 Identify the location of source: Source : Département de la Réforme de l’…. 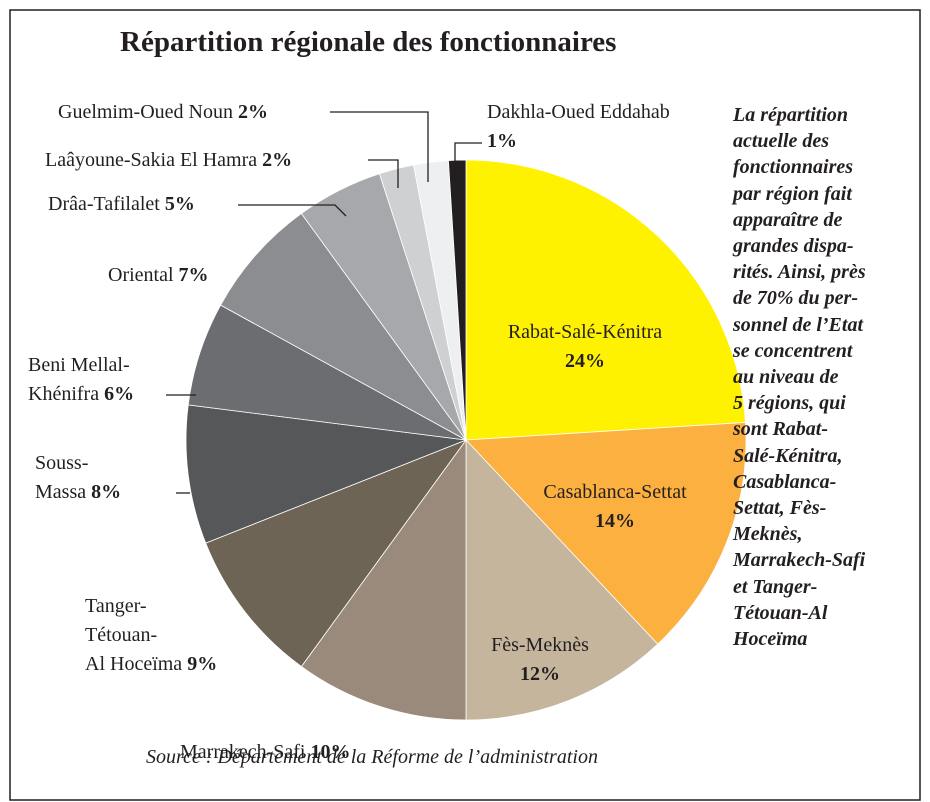
(372, 757).